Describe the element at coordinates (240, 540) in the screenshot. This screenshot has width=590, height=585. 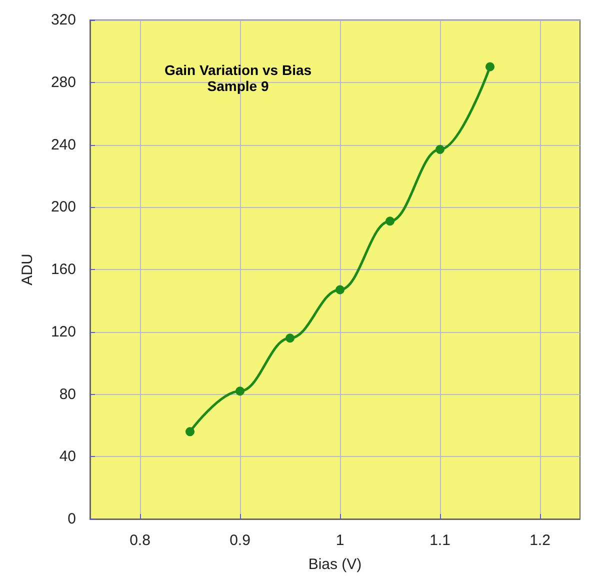
I see `x-tick-label: 0.9` at that location.